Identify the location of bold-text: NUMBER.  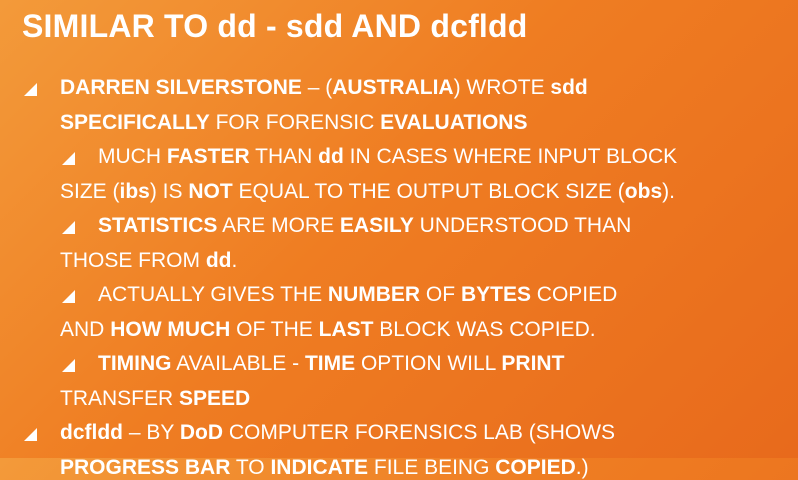
(374, 294).